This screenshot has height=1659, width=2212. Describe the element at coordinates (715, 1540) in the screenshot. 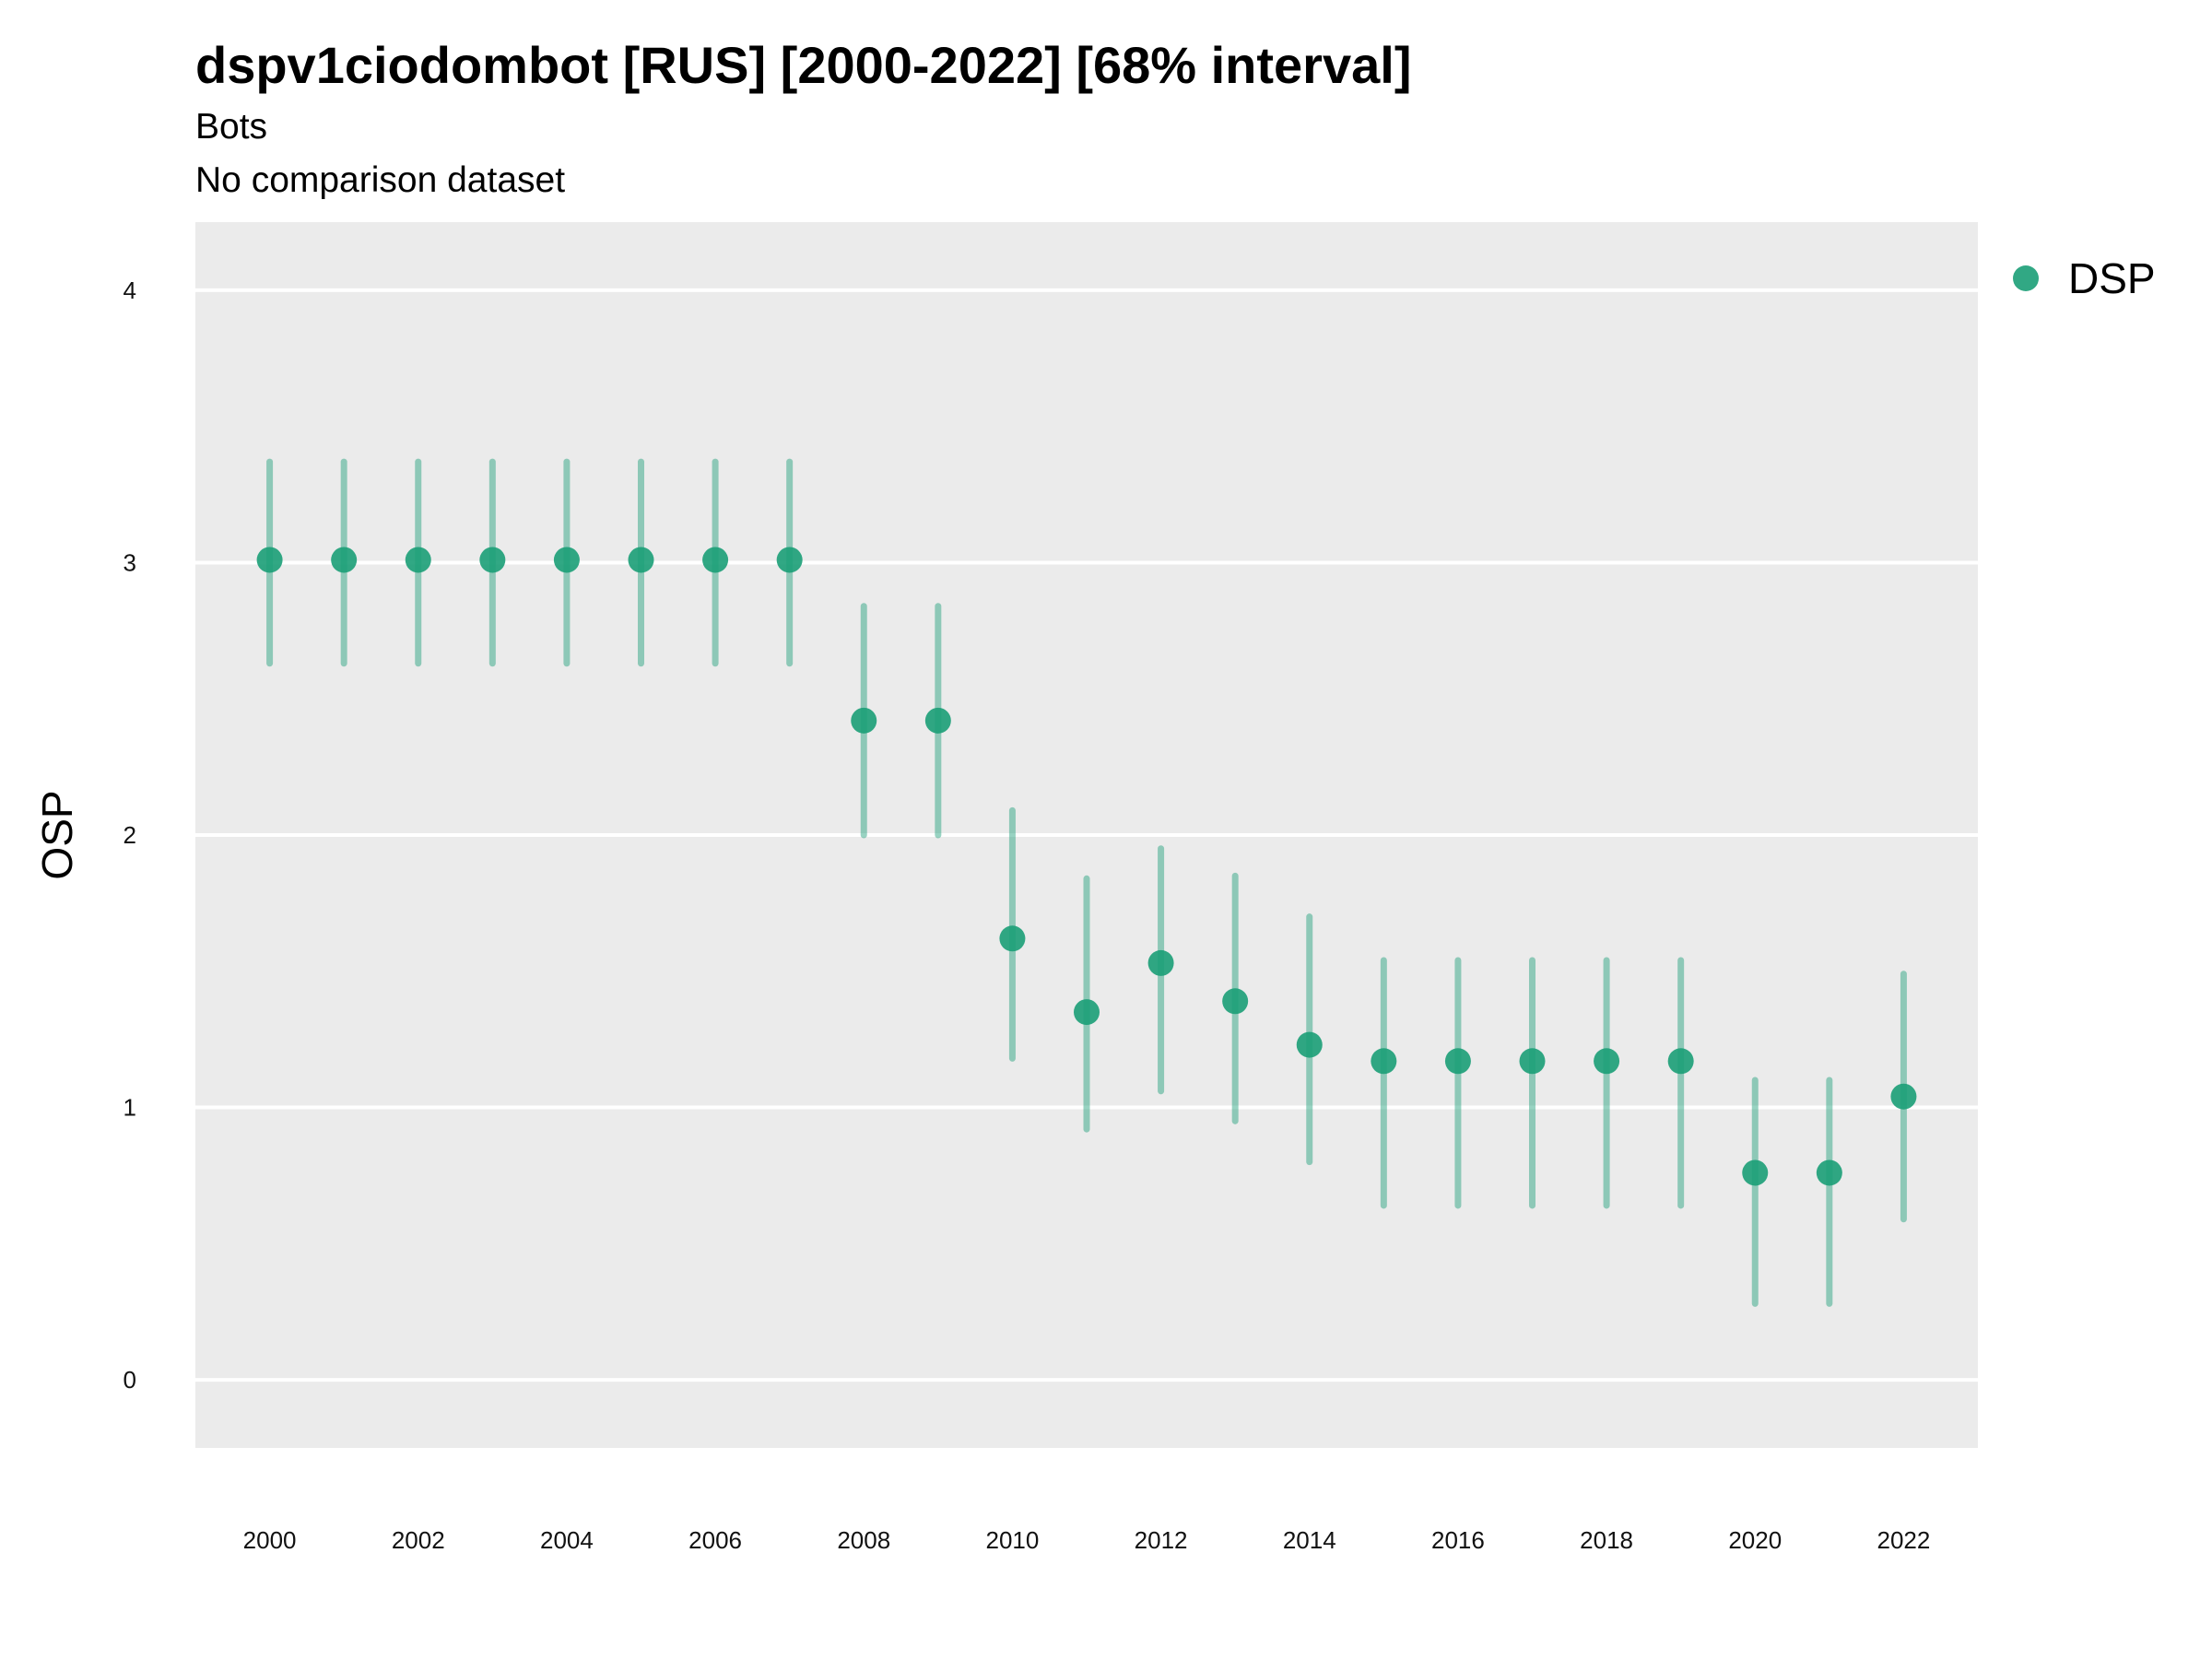

I see `x-tick-label: 2006` at that location.